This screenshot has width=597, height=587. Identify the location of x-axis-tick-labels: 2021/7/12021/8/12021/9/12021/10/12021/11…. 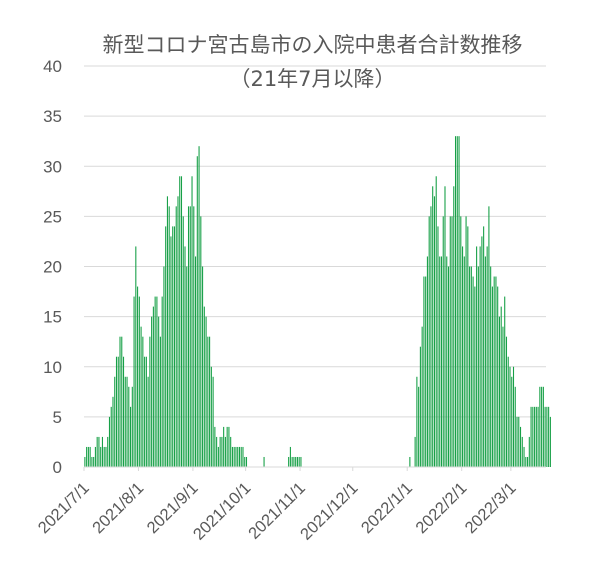
(277, 505).